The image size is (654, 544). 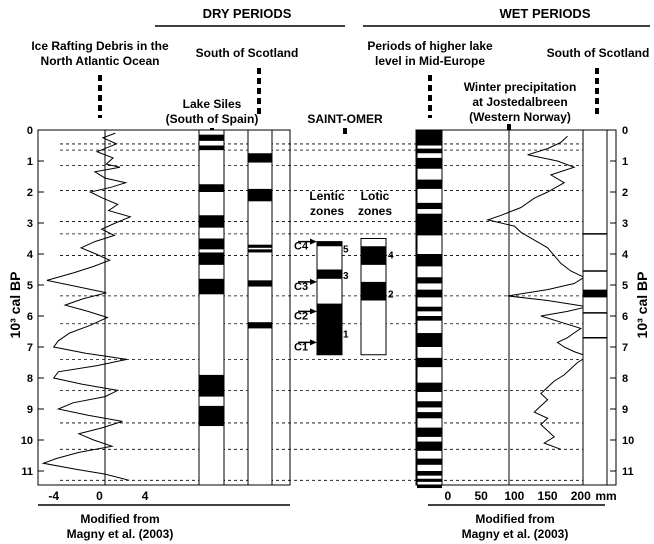 What do you see at coordinates (430, 61) in the screenshot?
I see `mid-europe-title-2: level in Mid-Europe` at bounding box center [430, 61].